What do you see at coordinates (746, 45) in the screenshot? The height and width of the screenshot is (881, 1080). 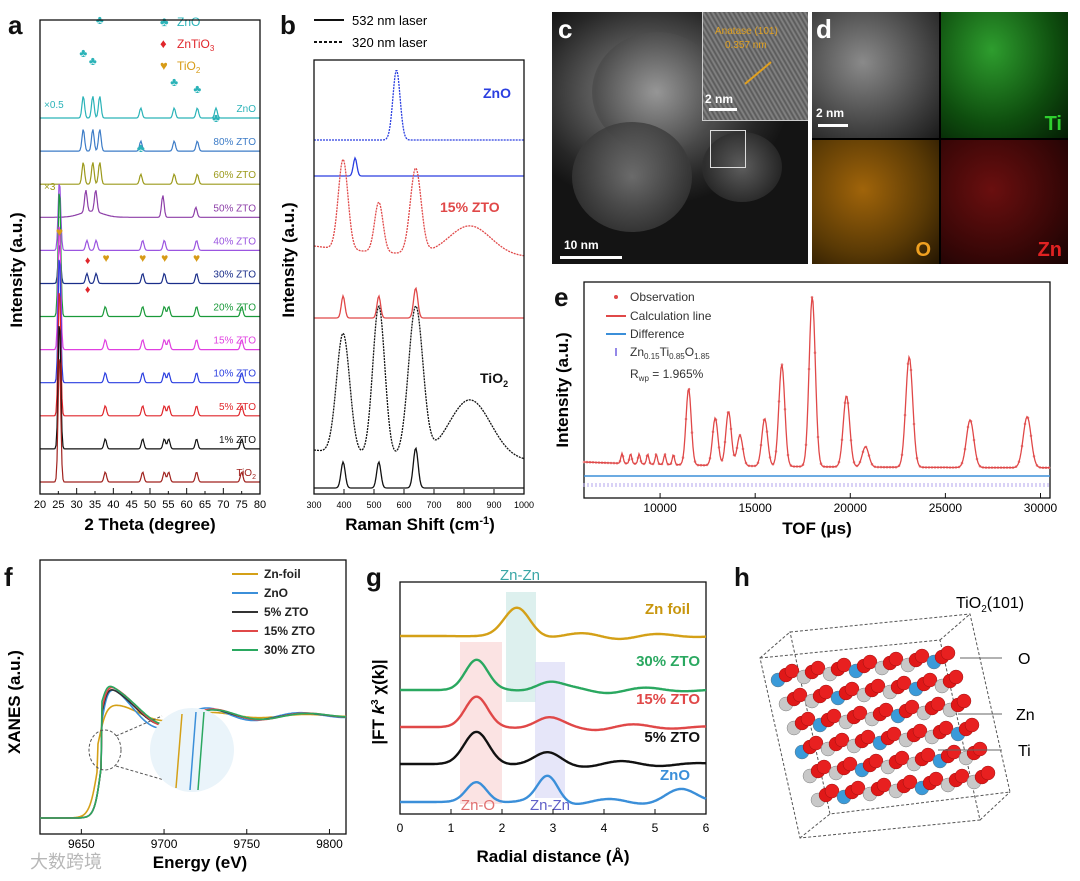 I see `inset-spacing-label: 0.357 nm` at bounding box center [746, 45].